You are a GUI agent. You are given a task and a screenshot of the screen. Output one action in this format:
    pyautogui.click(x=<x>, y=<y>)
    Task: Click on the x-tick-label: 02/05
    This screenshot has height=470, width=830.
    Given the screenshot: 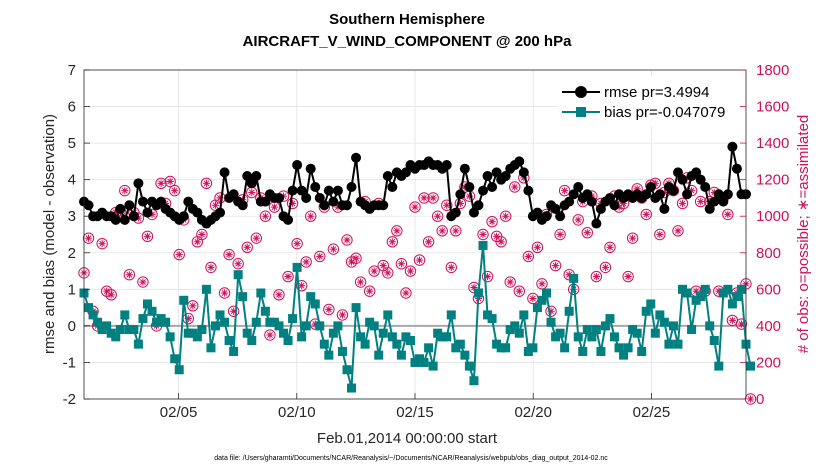 What is the action you would take?
    pyautogui.click(x=179, y=412)
    